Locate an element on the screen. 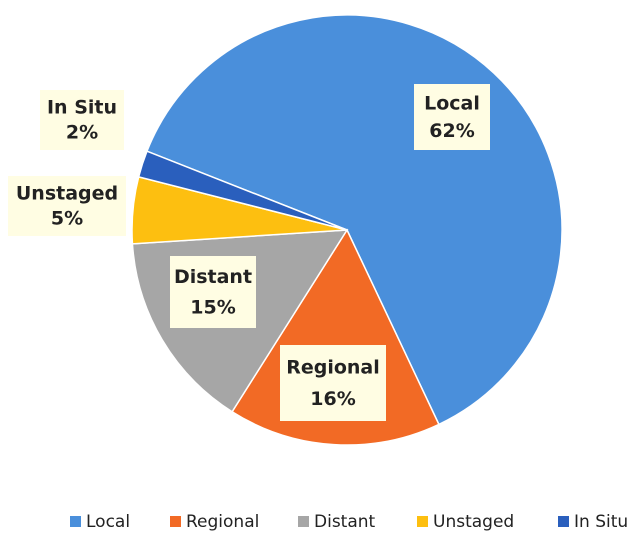 The height and width of the screenshot is (537, 643). data-label-value: 15% is located at coordinates (212, 307).